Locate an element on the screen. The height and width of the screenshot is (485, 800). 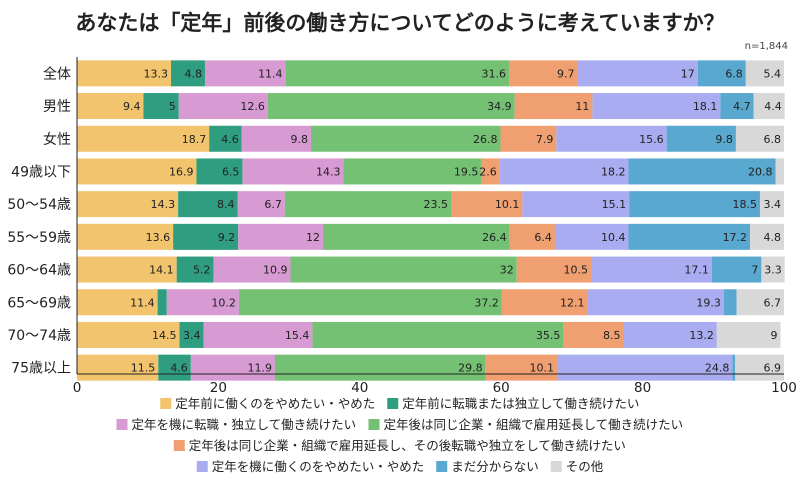
x-tick-label: 40 is located at coordinates (359, 388).